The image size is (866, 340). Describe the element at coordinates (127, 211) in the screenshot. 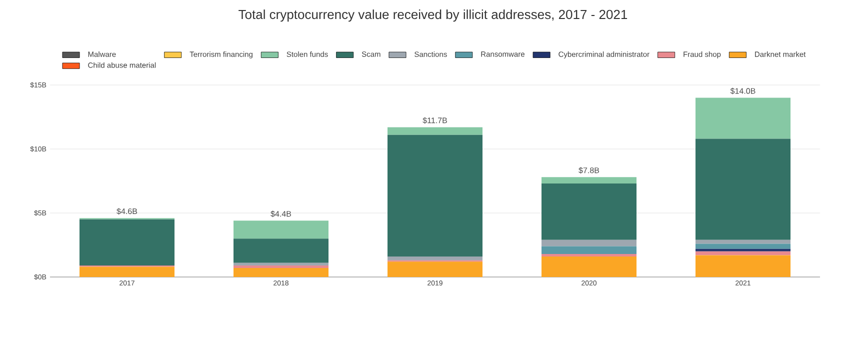

I see `total-label: $4.6B` at that location.